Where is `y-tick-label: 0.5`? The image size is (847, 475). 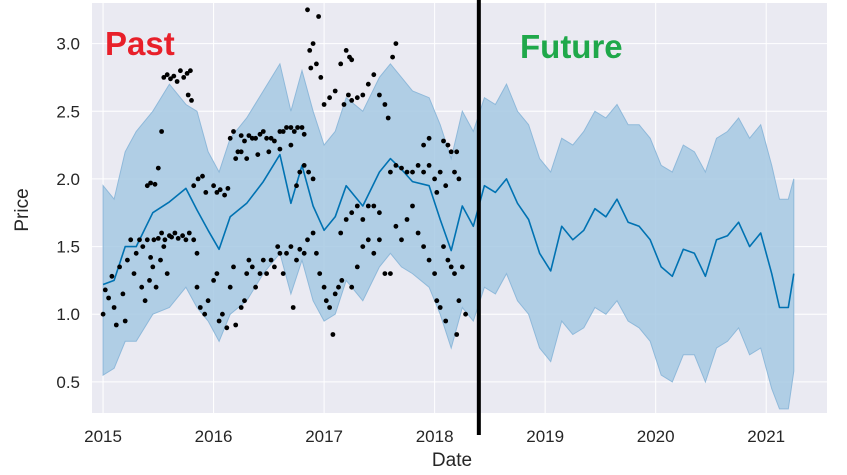 y-tick-label: 0.5 is located at coordinates (68, 382).